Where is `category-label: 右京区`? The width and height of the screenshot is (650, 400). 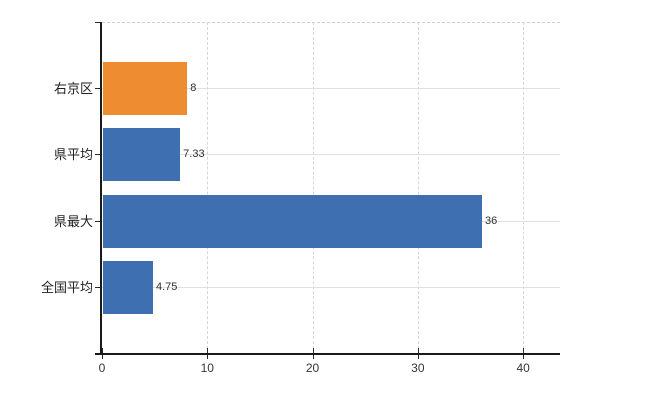 category-label: 右京区 is located at coordinates (73, 88).